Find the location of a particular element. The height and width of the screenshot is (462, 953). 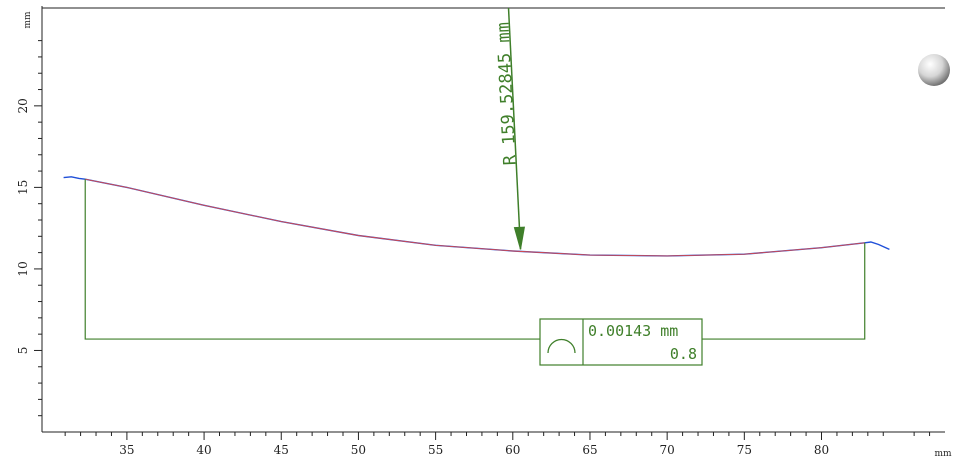

x-tick-label: 40 is located at coordinates (203, 450).